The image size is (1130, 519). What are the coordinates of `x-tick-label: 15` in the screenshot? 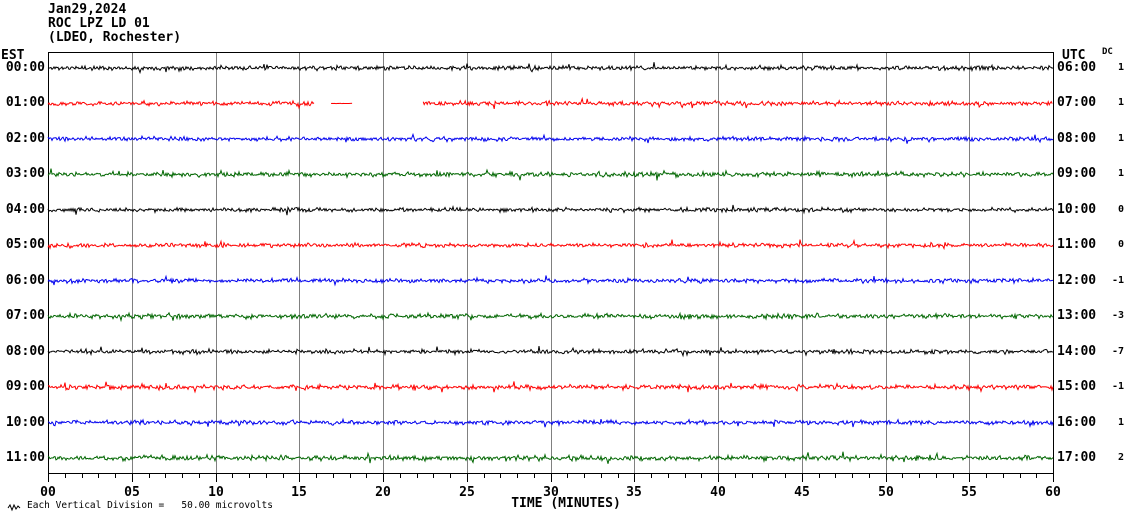 It's located at (299, 492).